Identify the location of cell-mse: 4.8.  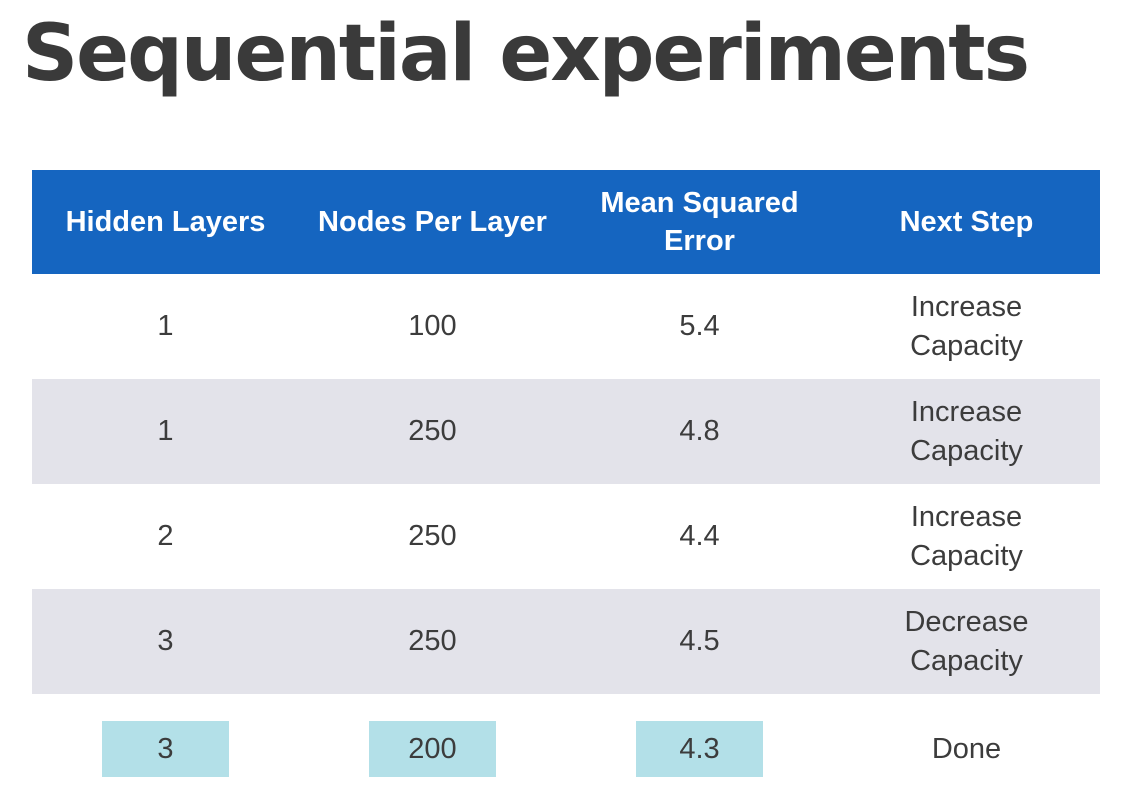
(699, 431).